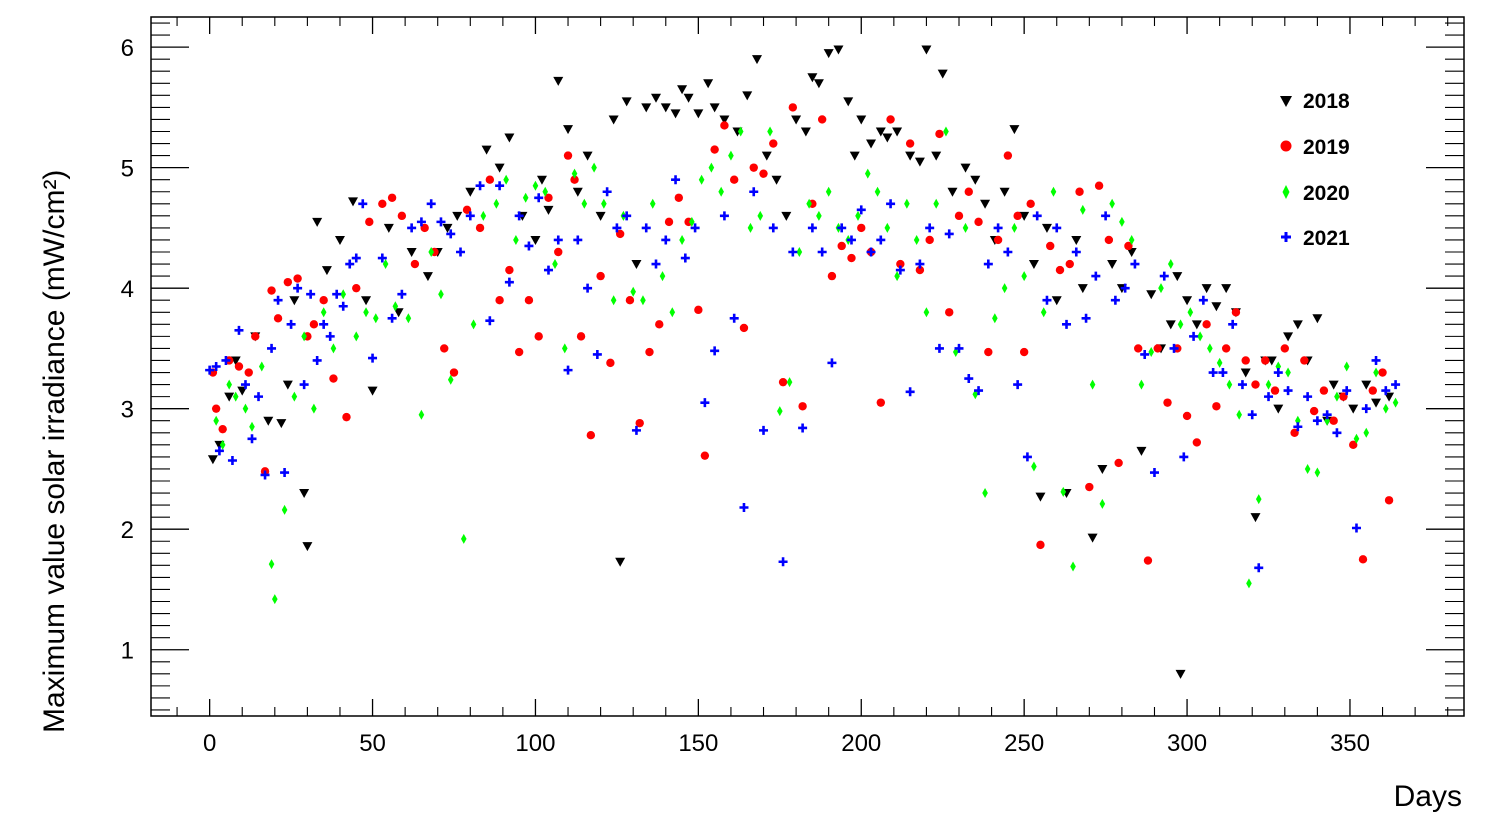 The image size is (1510, 817). What do you see at coordinates (1286, 101) in the screenshot?
I see `legend-marker-2018` at bounding box center [1286, 101].